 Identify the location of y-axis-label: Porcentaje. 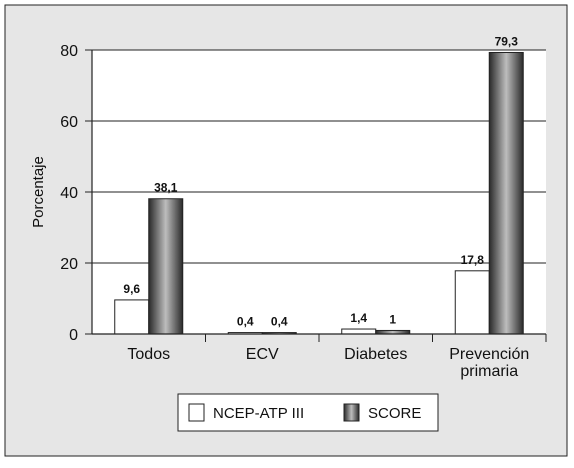
(38, 192).